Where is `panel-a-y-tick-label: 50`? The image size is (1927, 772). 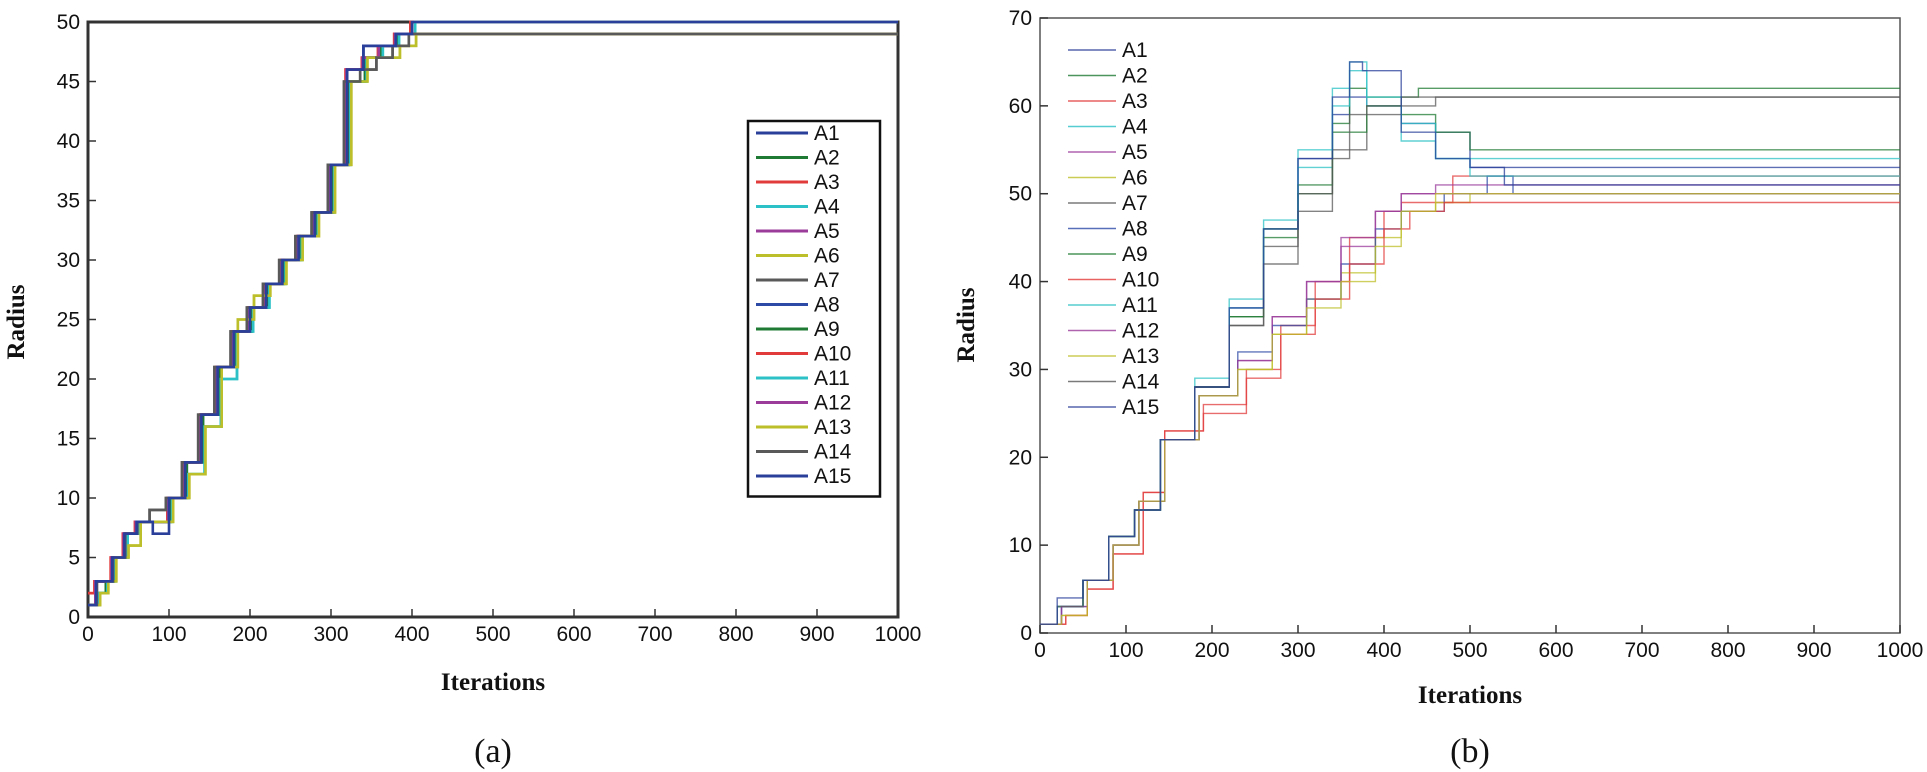 panel-a-y-tick-label: 50 is located at coordinates (68, 22).